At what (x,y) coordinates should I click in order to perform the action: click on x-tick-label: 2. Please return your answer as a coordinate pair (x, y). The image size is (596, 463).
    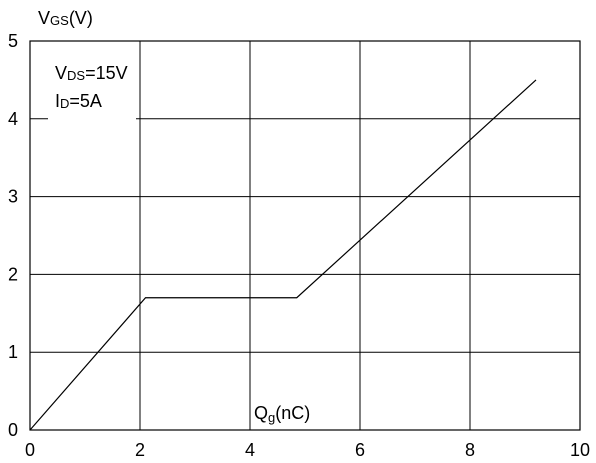
    Looking at the image, I should click on (140, 450).